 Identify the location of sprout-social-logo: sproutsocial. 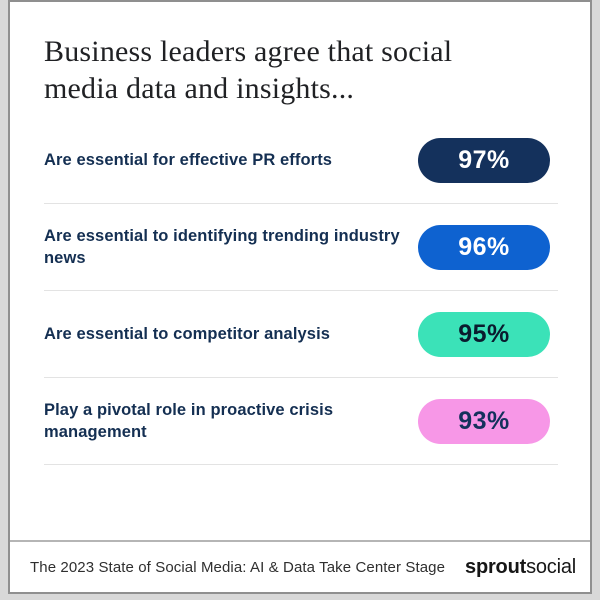
(520, 567).